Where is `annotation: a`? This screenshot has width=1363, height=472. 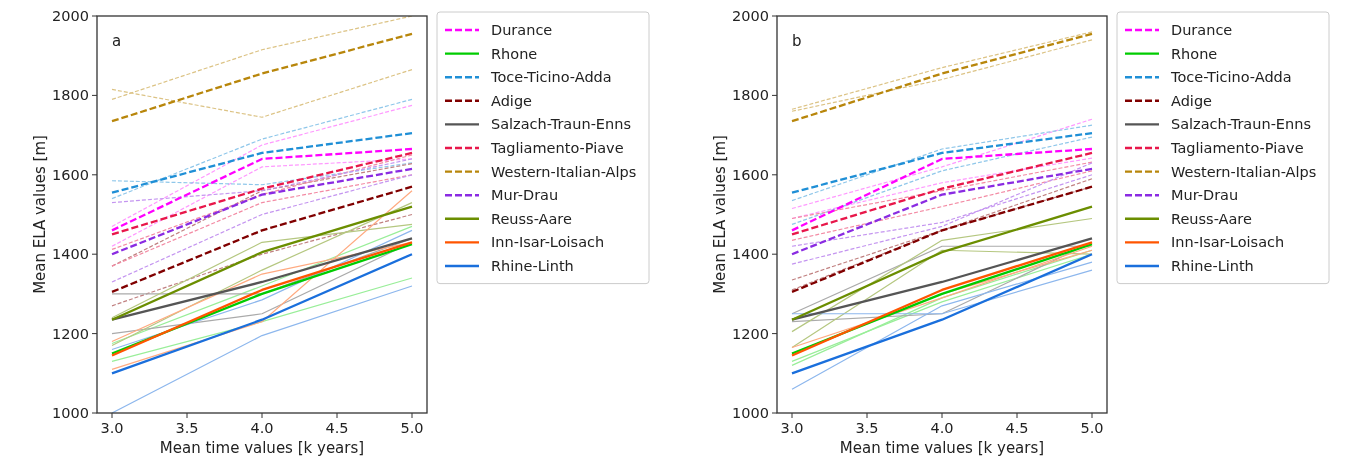 annotation: a is located at coordinates (117, 41).